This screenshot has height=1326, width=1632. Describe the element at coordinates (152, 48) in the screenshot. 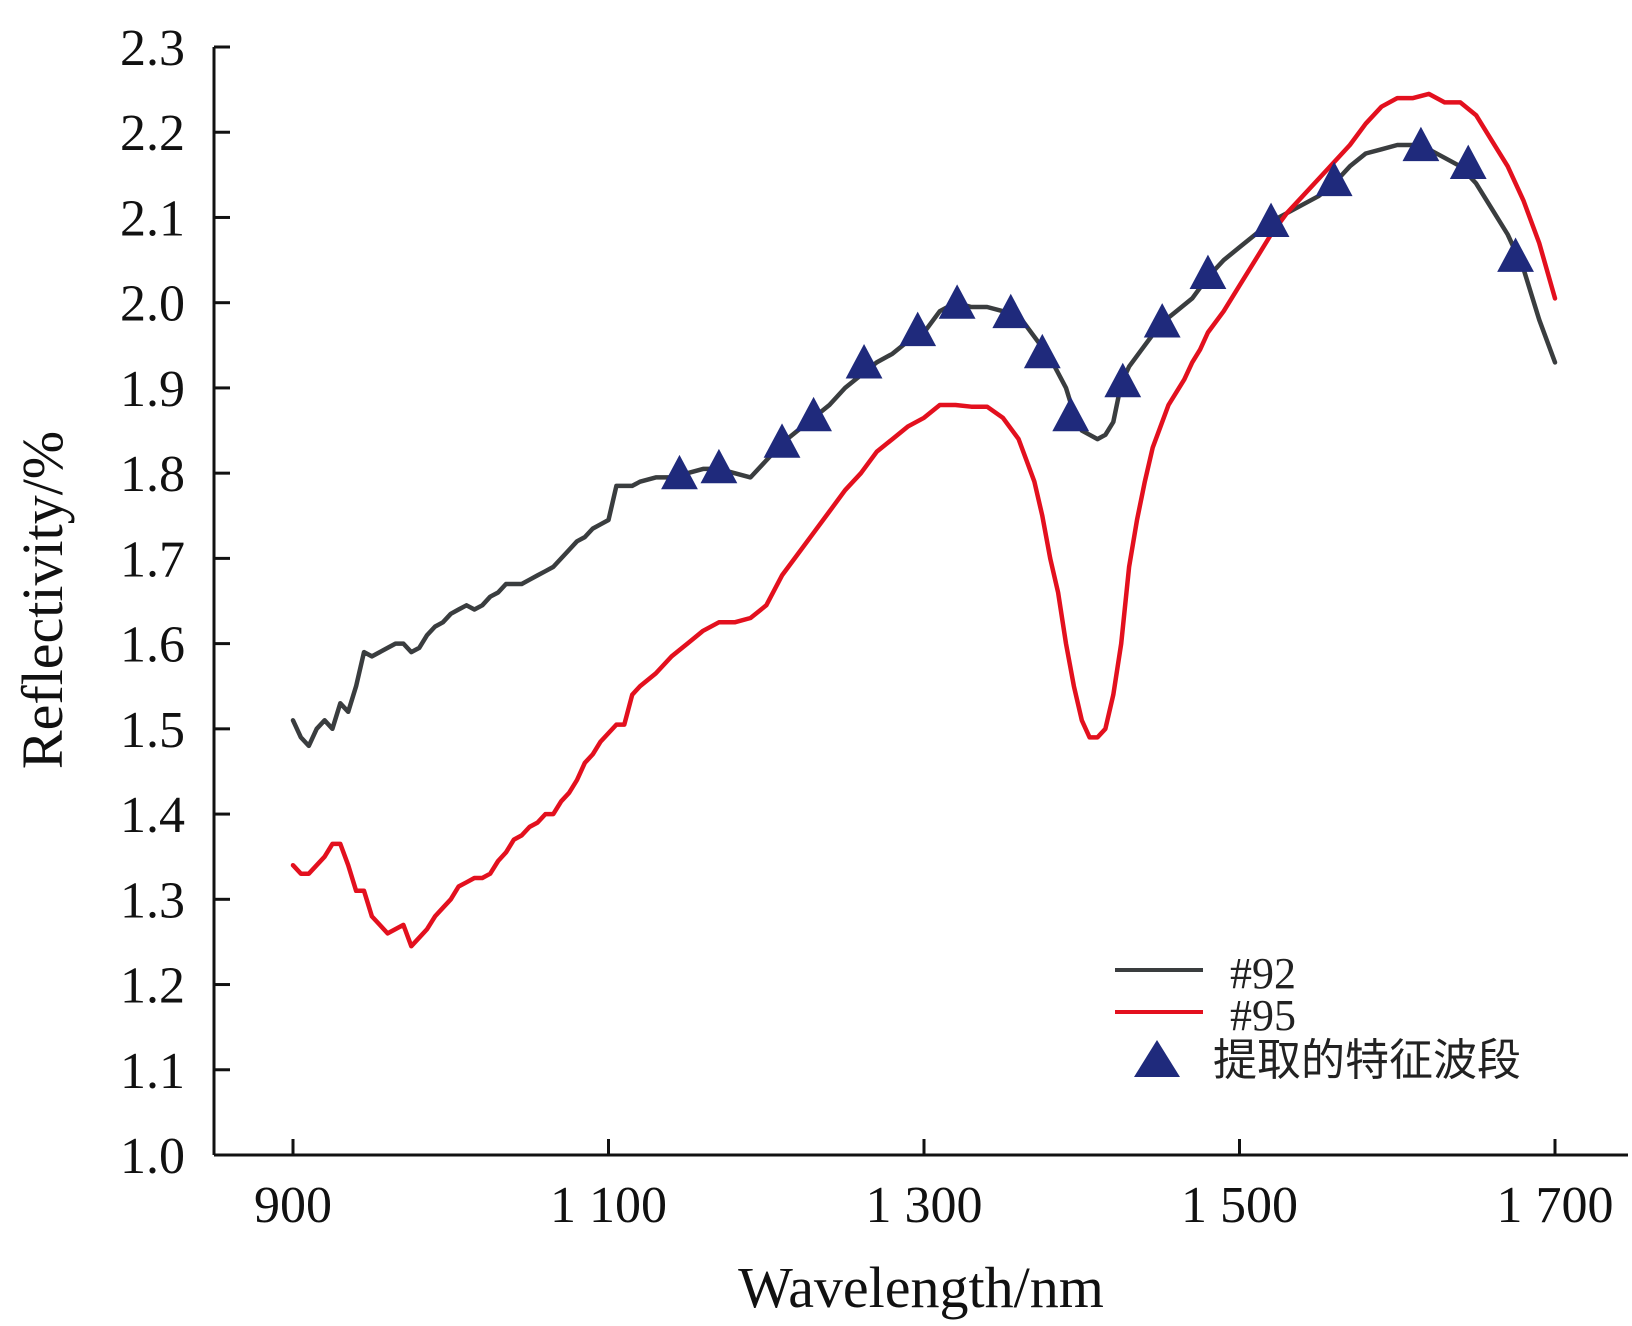

I see `y-tick-label: 2.3` at that location.